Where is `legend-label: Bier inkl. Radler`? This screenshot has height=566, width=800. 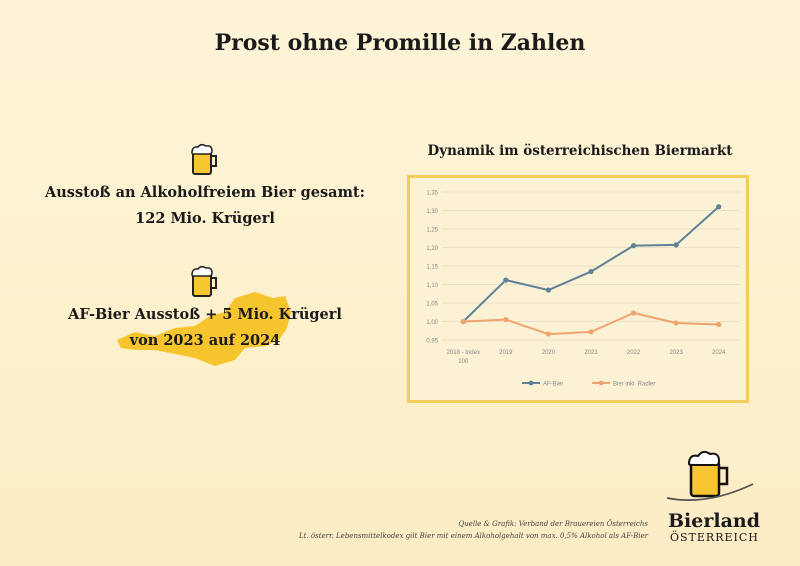
legend-label: Bier inkl. Radler is located at coordinates (634, 385).